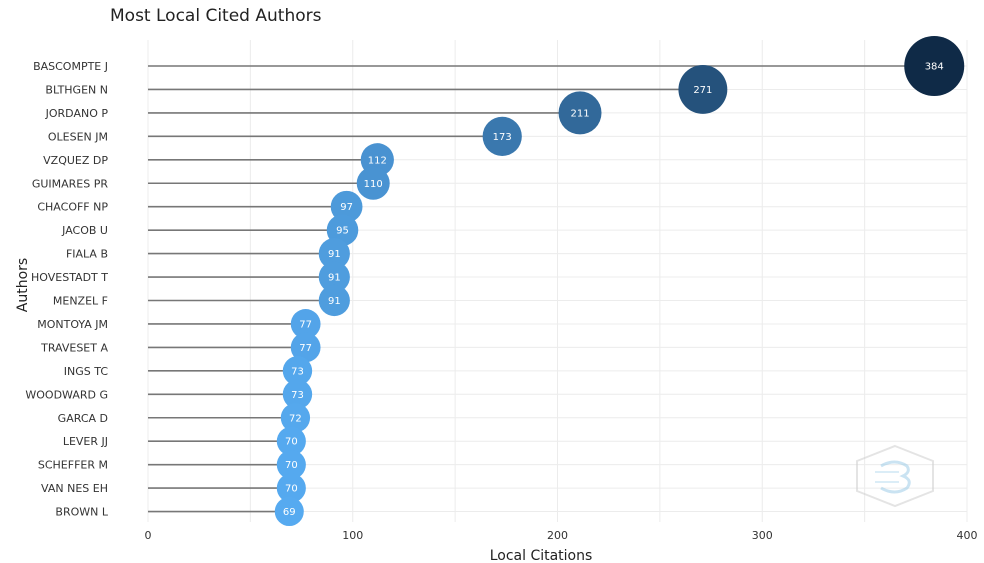  I want to click on data-label: 97, so click(346, 207).